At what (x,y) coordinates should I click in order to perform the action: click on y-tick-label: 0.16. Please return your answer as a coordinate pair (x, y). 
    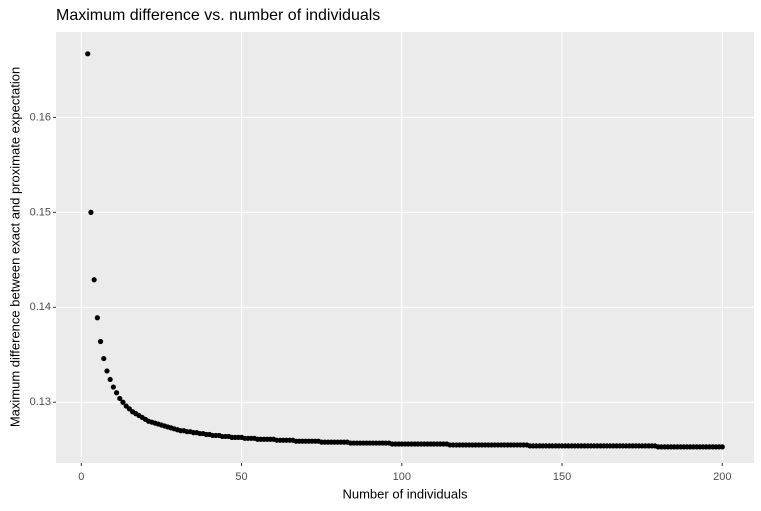
    Looking at the image, I should click on (40, 117).